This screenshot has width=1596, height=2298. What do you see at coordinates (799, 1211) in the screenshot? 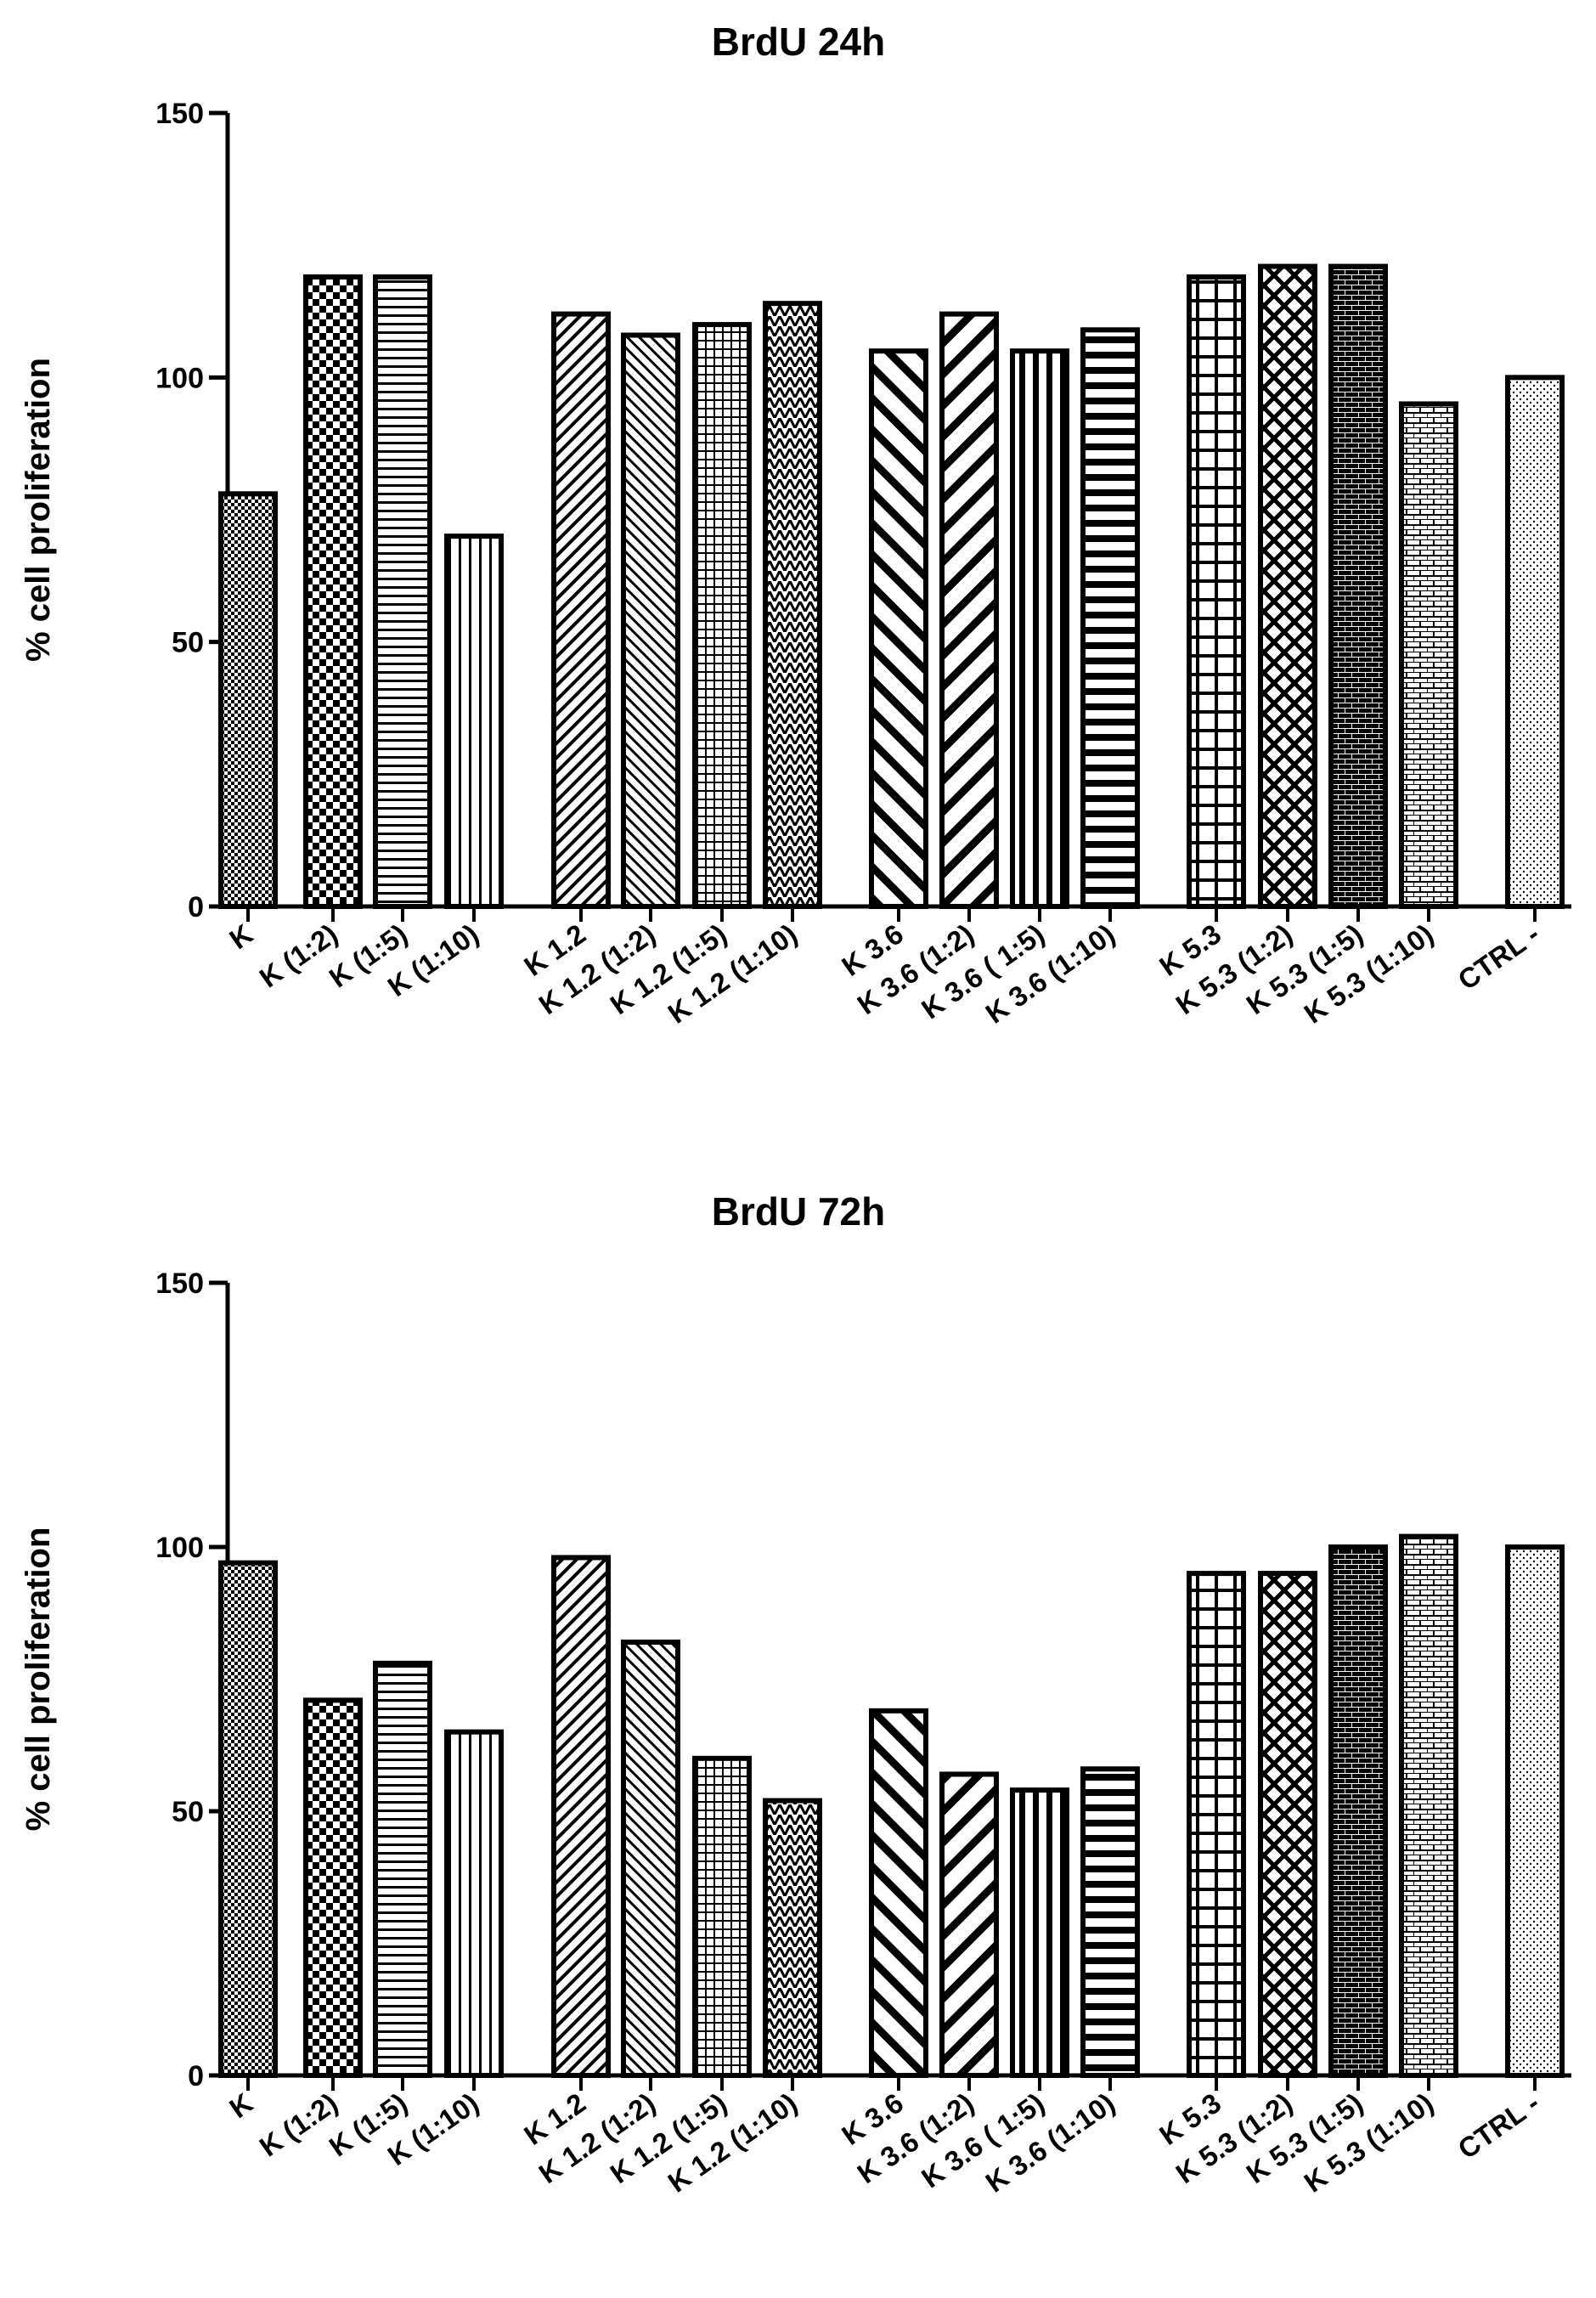
I see `chart-title: BrdU 72h` at bounding box center [799, 1211].